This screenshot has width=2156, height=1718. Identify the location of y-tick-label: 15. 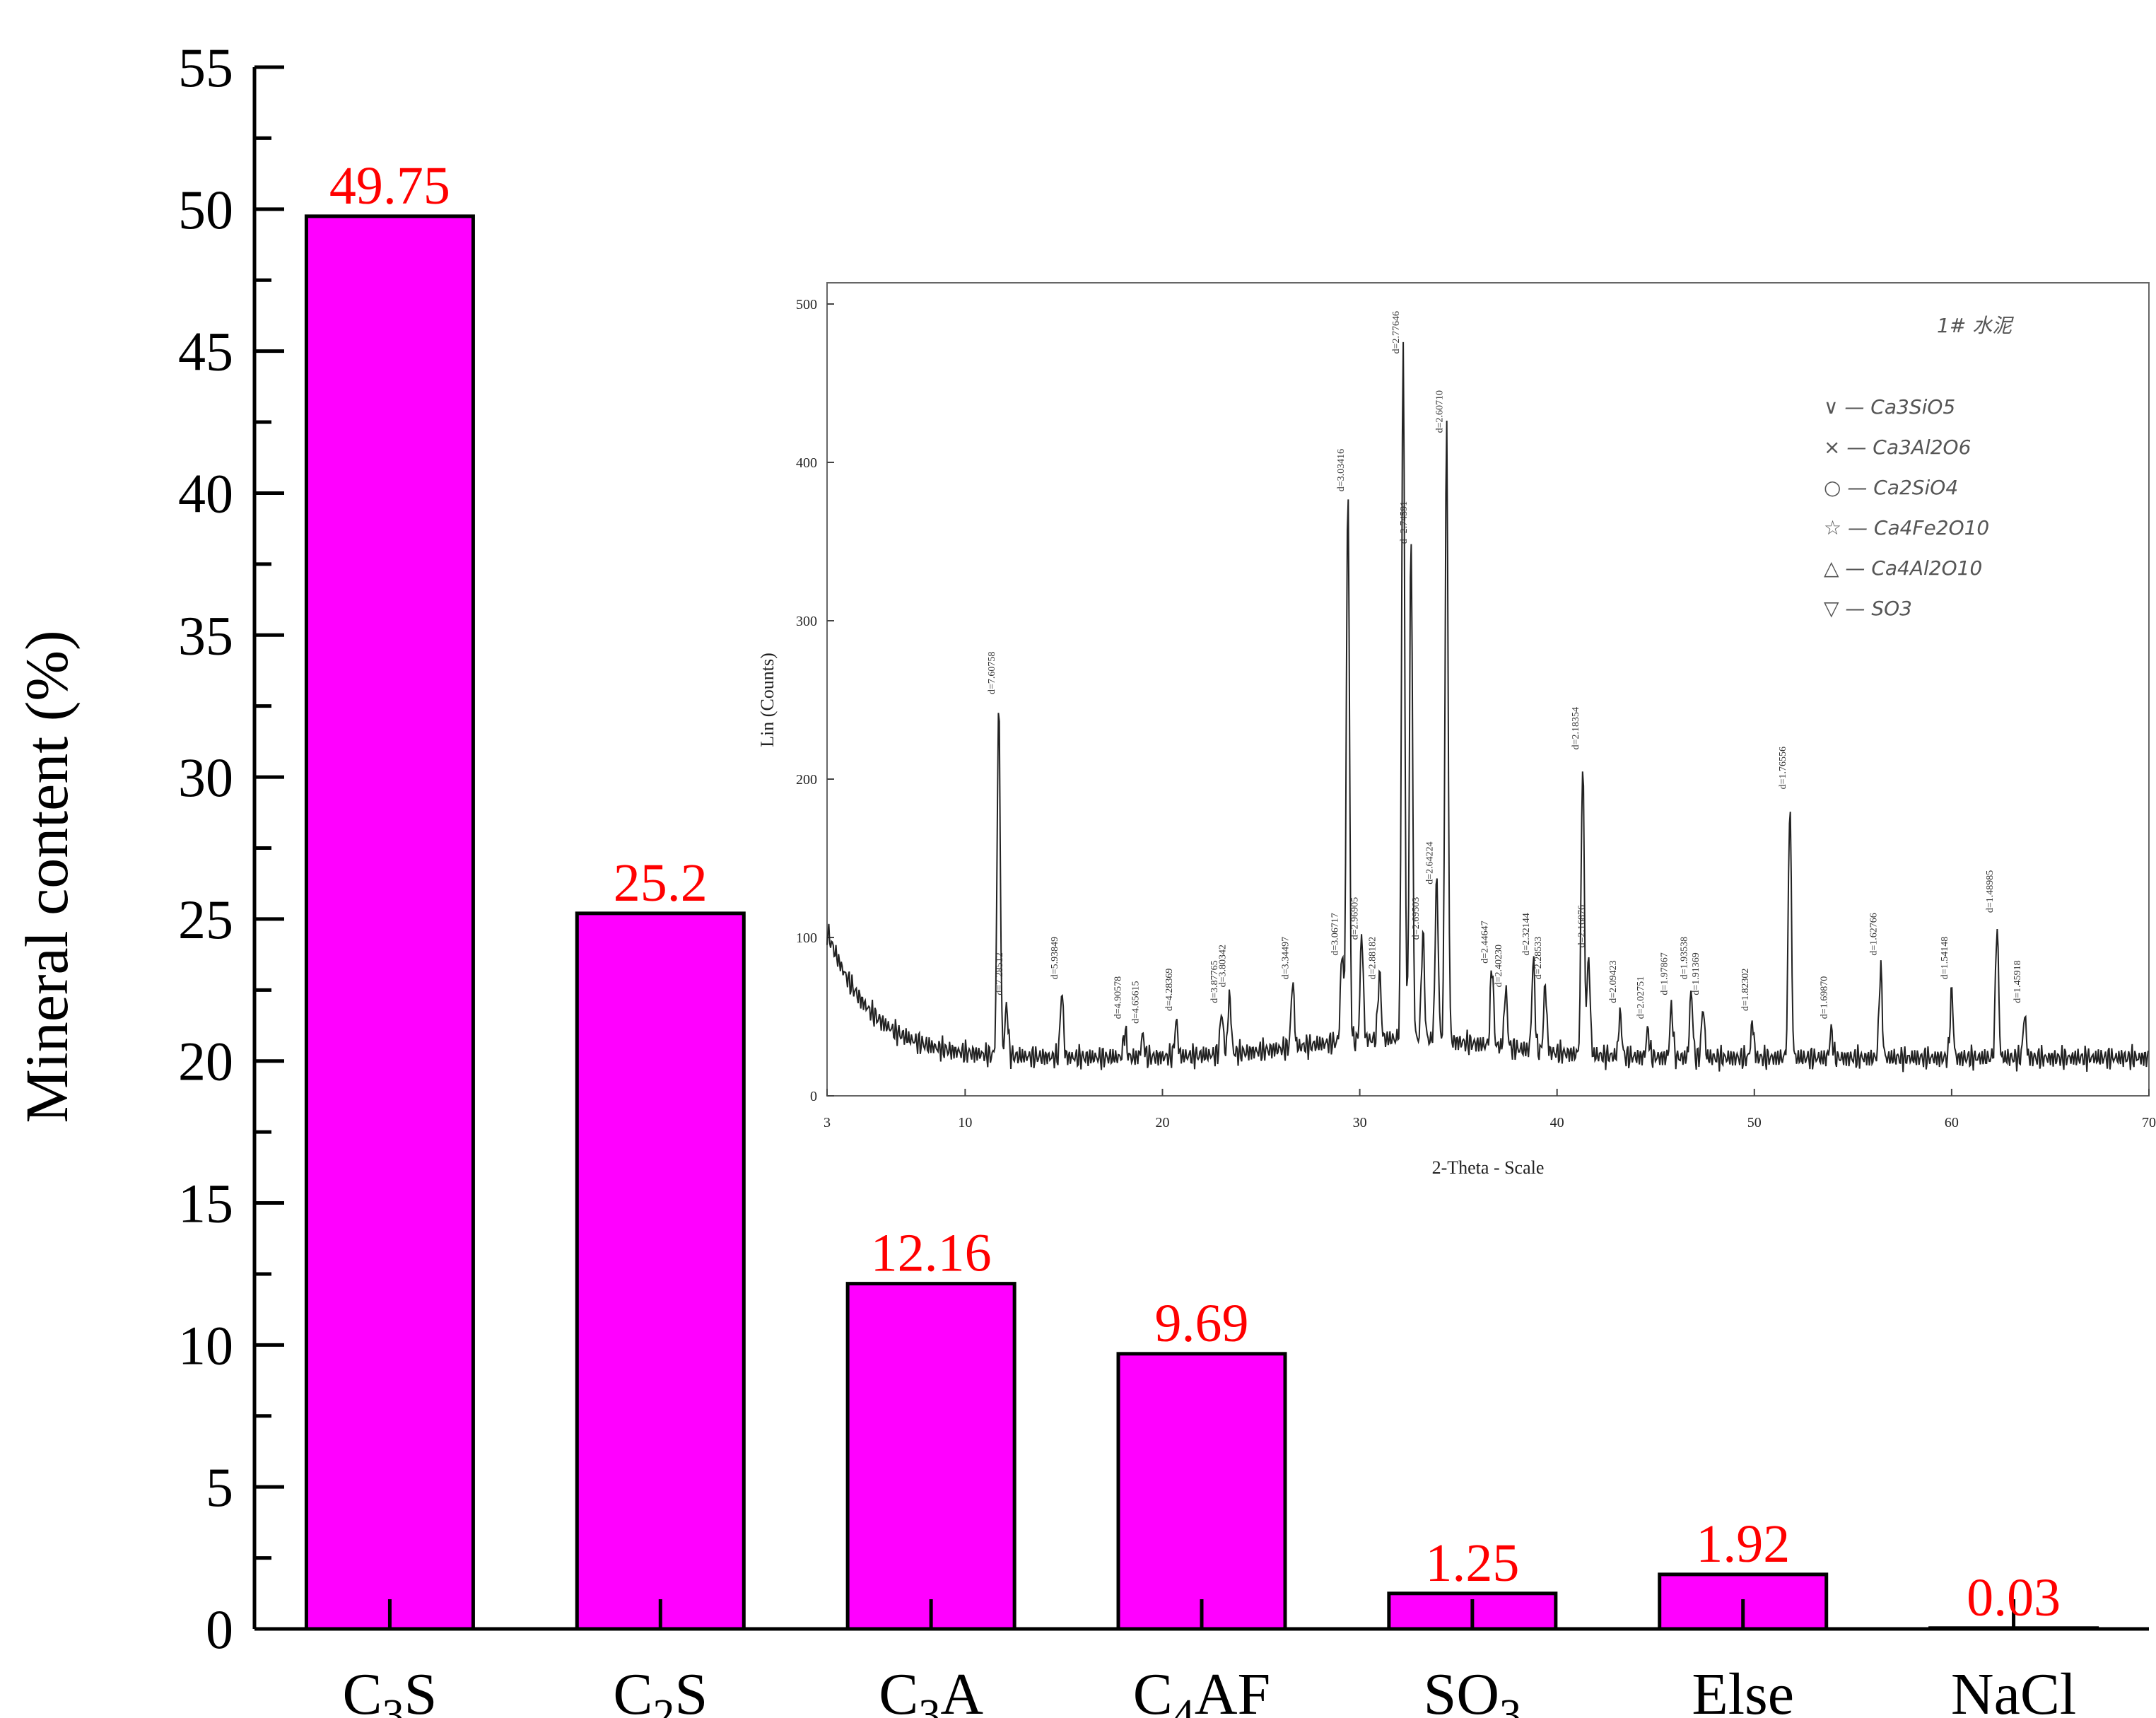
(206, 1204).